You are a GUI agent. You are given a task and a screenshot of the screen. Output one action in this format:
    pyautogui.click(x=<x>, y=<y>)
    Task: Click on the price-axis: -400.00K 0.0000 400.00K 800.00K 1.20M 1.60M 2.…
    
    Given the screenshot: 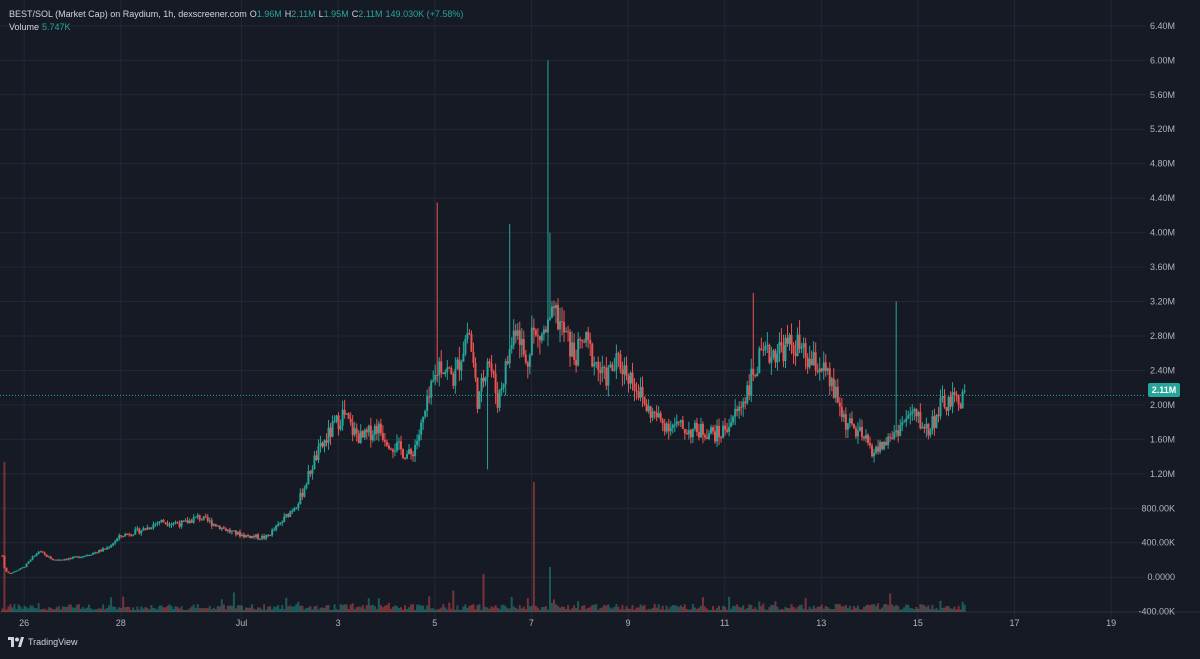 What is the action you would take?
    pyautogui.click(x=1156, y=319)
    